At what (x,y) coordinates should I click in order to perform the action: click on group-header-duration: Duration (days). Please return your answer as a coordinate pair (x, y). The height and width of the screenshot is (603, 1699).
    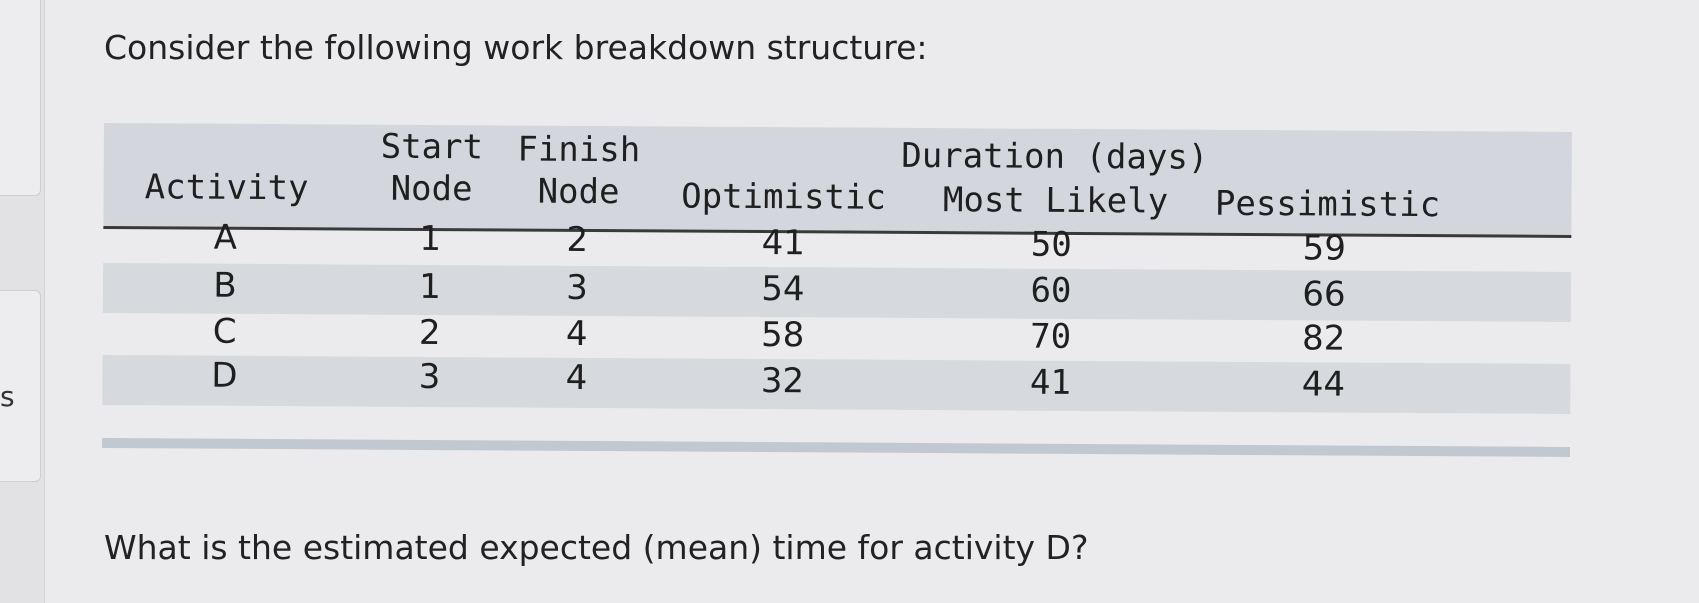
    Looking at the image, I should click on (1055, 156).